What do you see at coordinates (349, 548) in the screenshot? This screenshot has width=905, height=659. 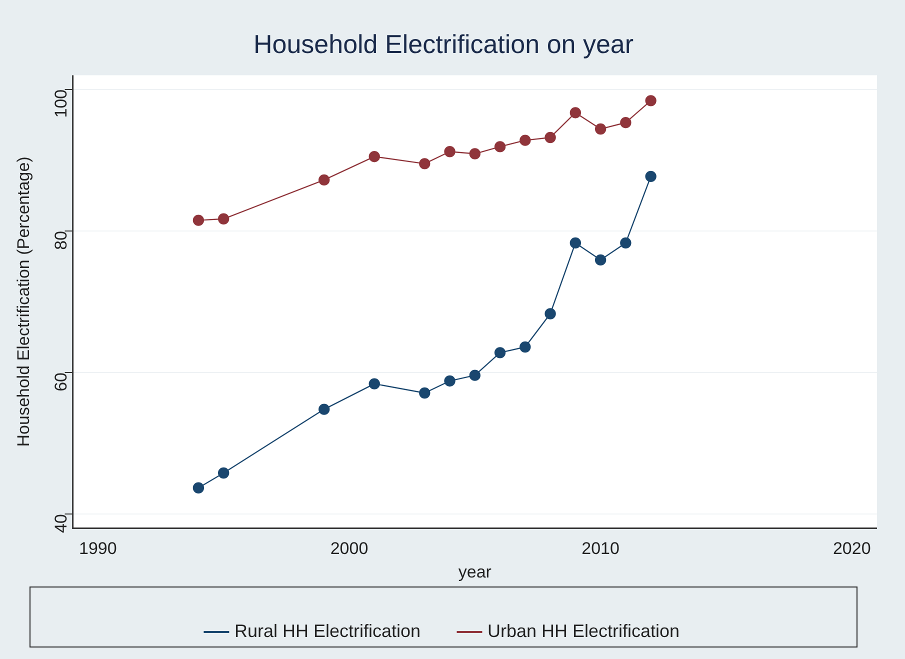 I see `x-tick-label: 2000` at bounding box center [349, 548].